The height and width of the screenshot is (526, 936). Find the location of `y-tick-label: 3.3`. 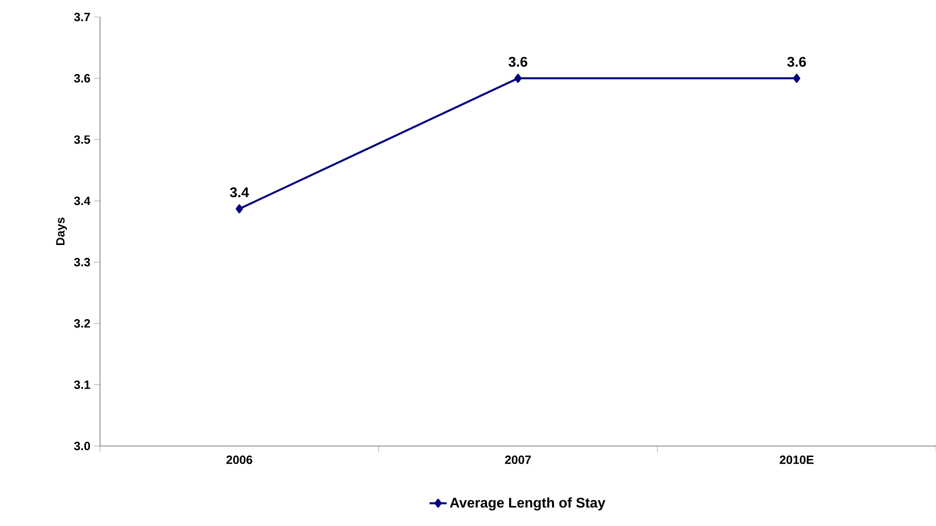

y-tick-label: 3.3 is located at coordinates (82, 262).